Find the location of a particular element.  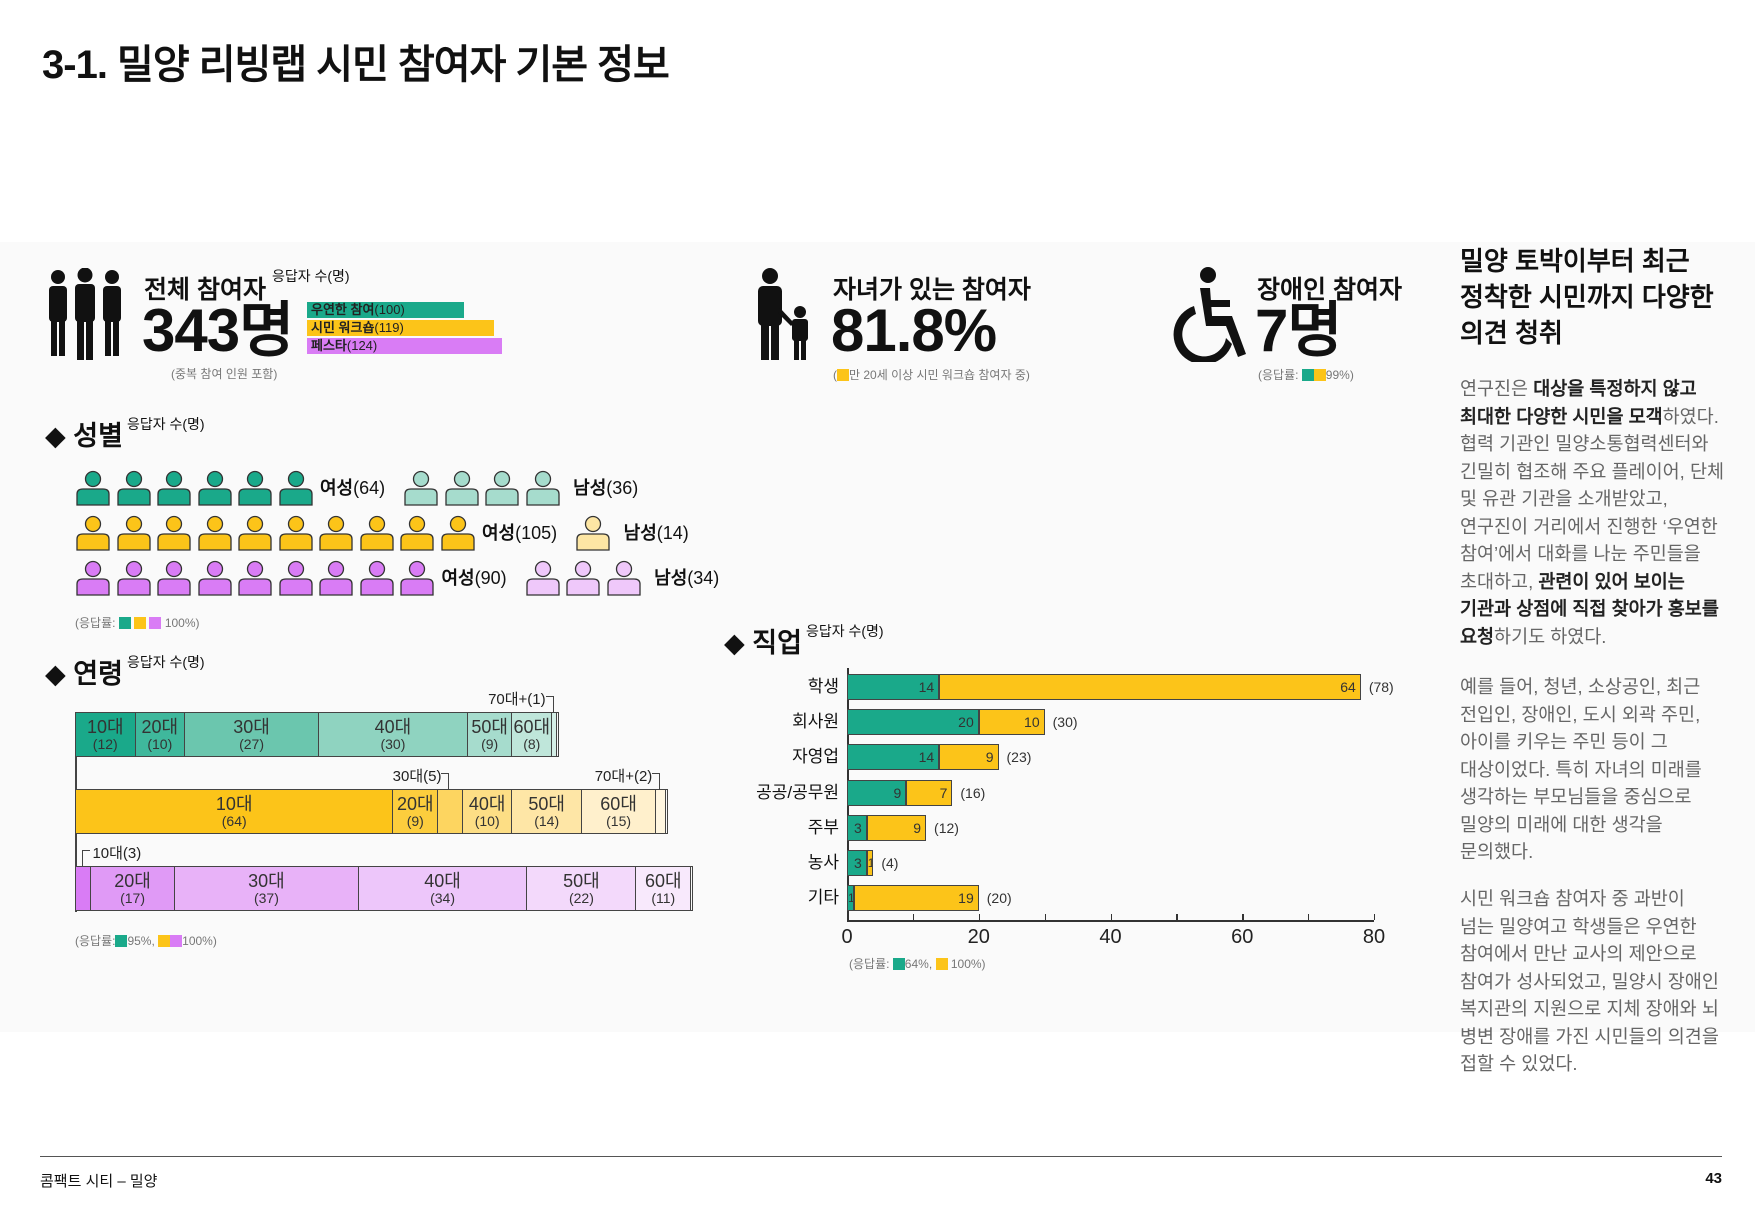

text-span: 참여’에서 대화를 나눈 주민들을 is located at coordinates (1580, 553).